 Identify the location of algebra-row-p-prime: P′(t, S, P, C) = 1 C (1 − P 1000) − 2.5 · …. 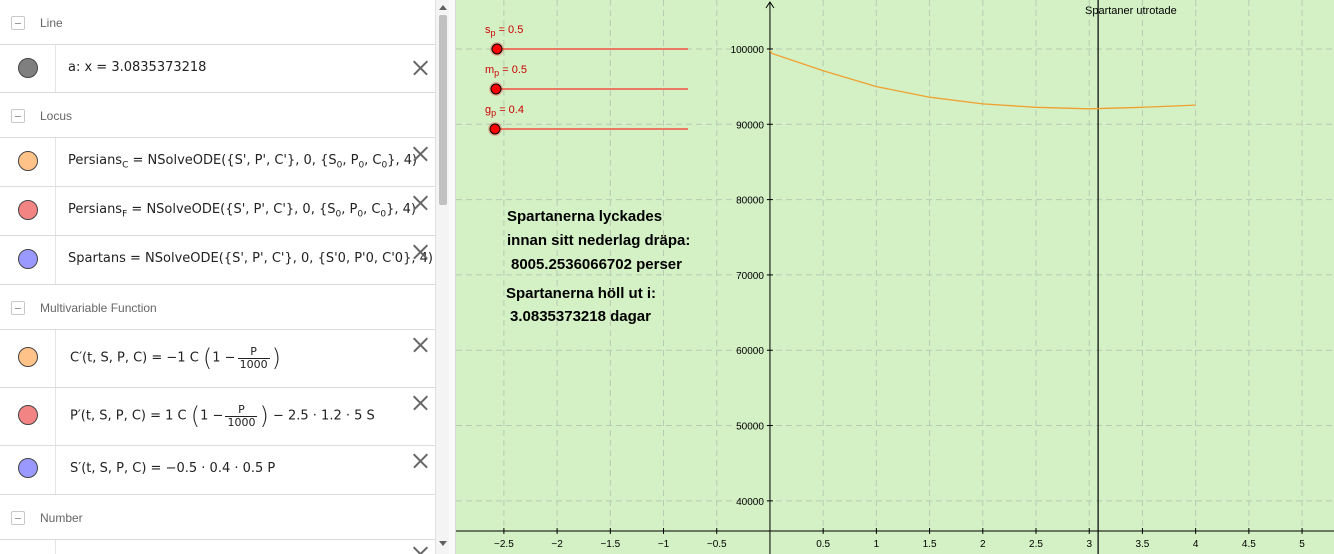
(217, 417).